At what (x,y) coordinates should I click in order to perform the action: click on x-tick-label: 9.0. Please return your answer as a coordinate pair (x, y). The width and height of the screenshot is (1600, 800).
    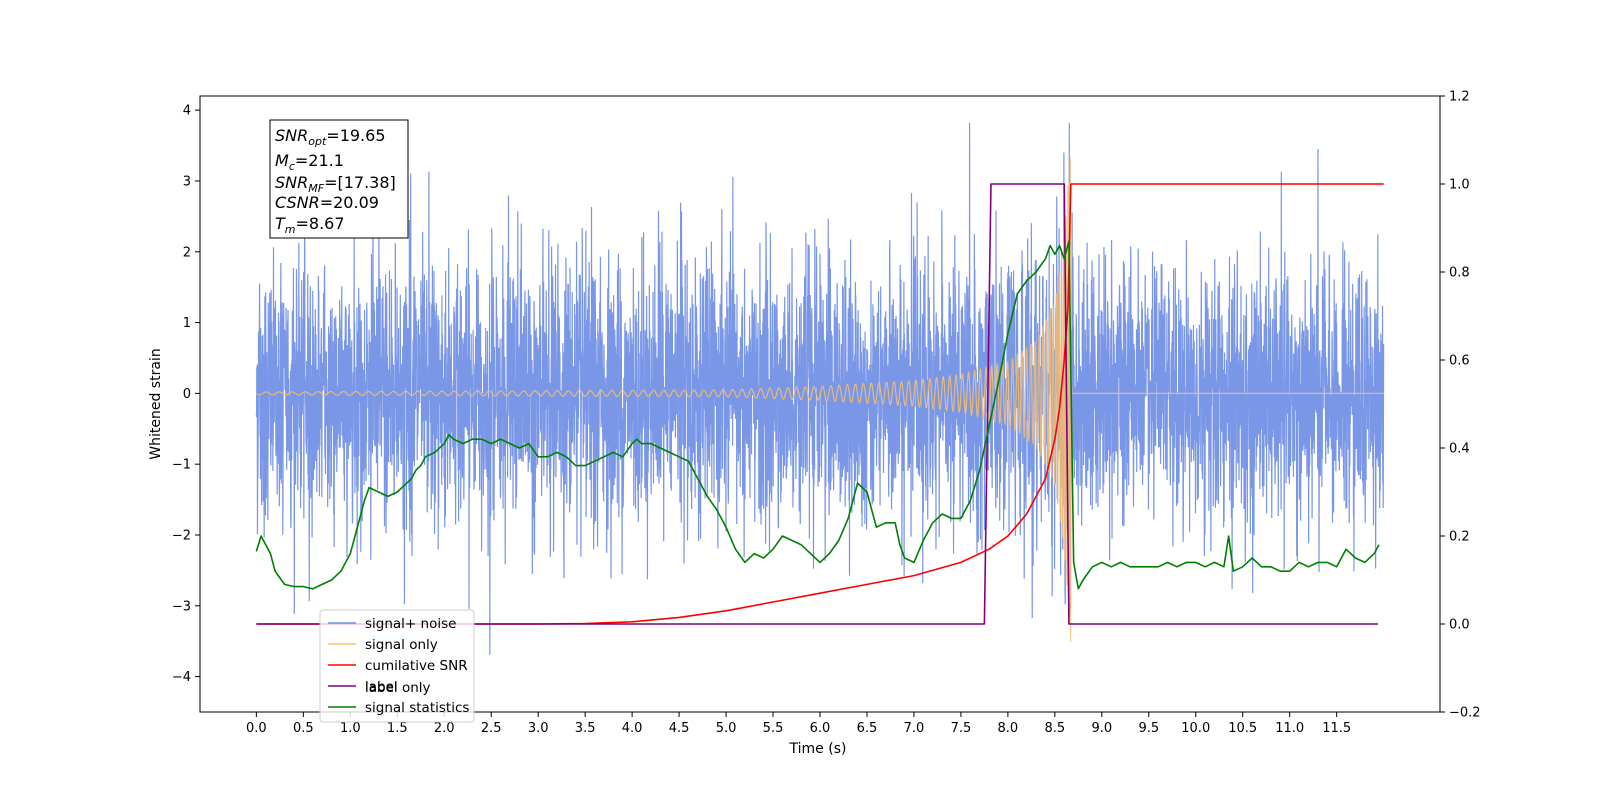
    Looking at the image, I should click on (1101, 728).